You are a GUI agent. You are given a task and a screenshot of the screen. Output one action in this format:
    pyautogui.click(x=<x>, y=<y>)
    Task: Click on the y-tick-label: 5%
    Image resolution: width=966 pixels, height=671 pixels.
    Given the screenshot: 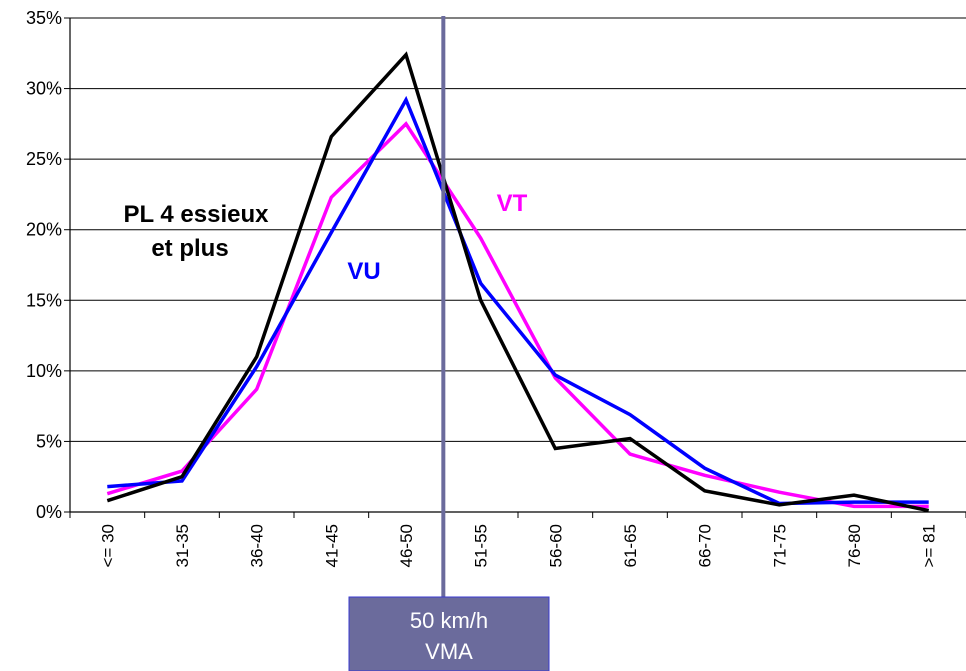 What is the action you would take?
    pyautogui.click(x=49, y=441)
    